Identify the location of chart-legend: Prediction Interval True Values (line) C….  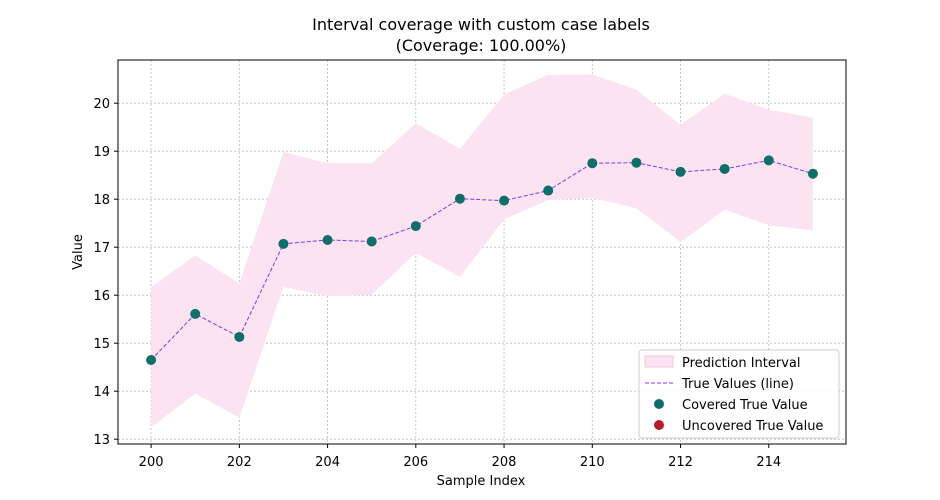
(739, 394).